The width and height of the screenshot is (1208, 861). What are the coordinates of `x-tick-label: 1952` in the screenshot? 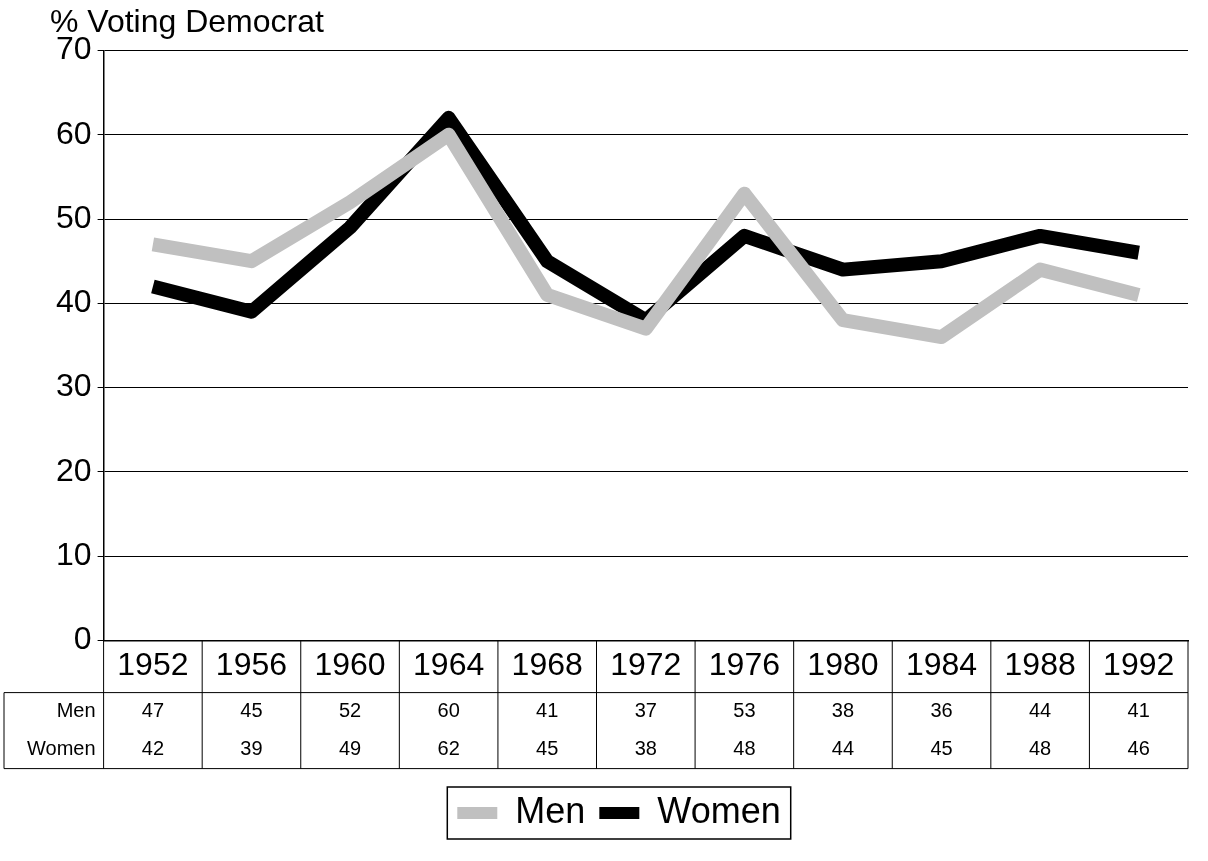 It's located at (153, 663).